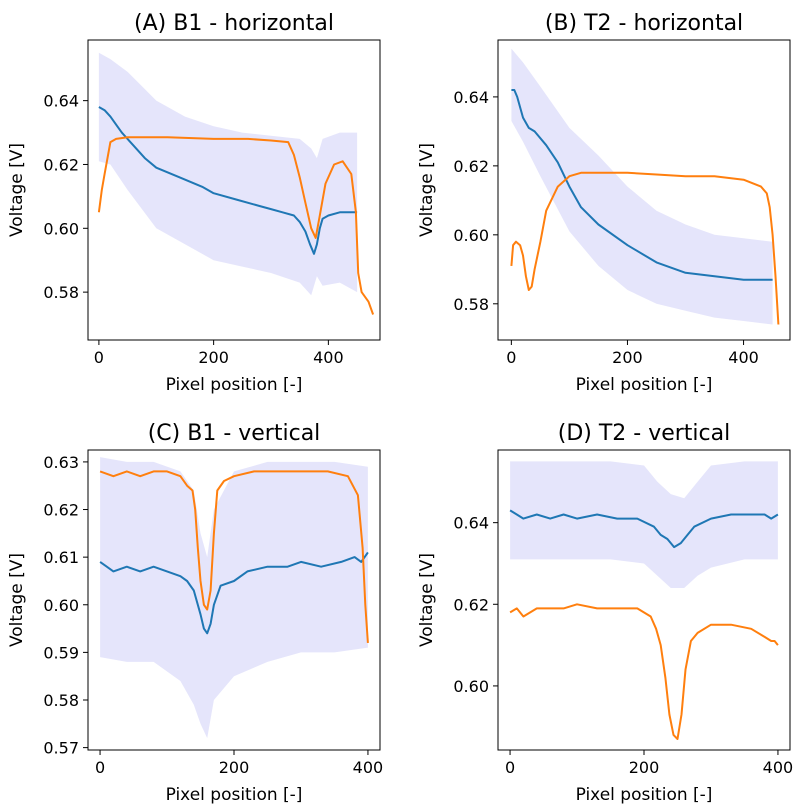 Image resolution: width=805 pixels, height=804 pixels. What do you see at coordinates (644, 433) in the screenshot?
I see `chart-title-D: (D) T2 - vertical` at bounding box center [644, 433].